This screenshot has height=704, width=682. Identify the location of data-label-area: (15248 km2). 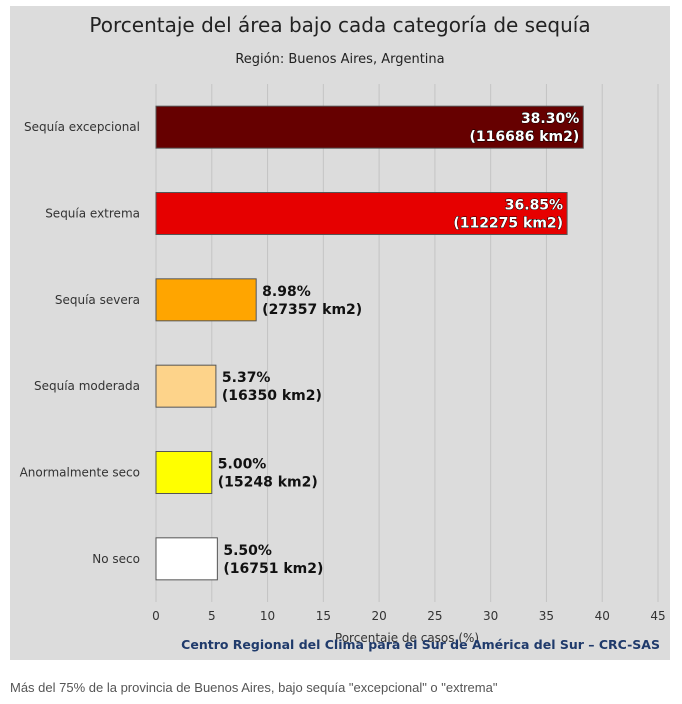
(268, 483).